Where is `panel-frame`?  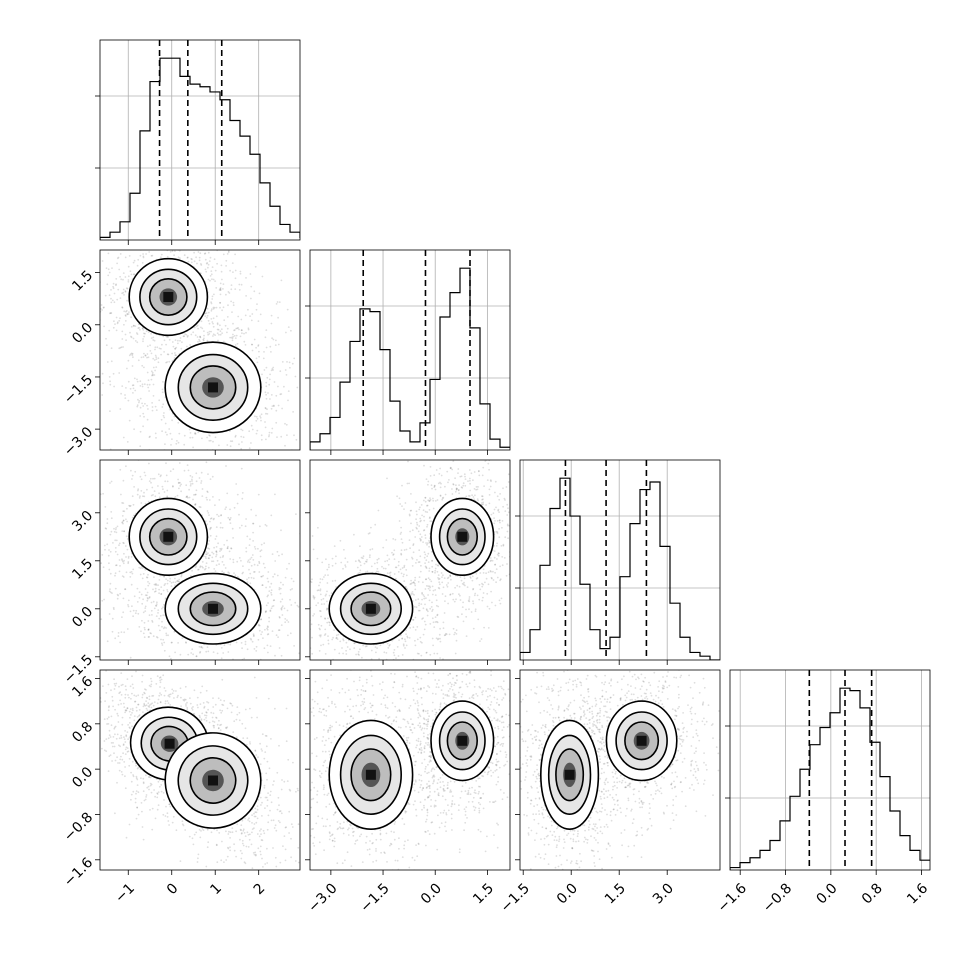
panel-frame is located at coordinates (830, 770).